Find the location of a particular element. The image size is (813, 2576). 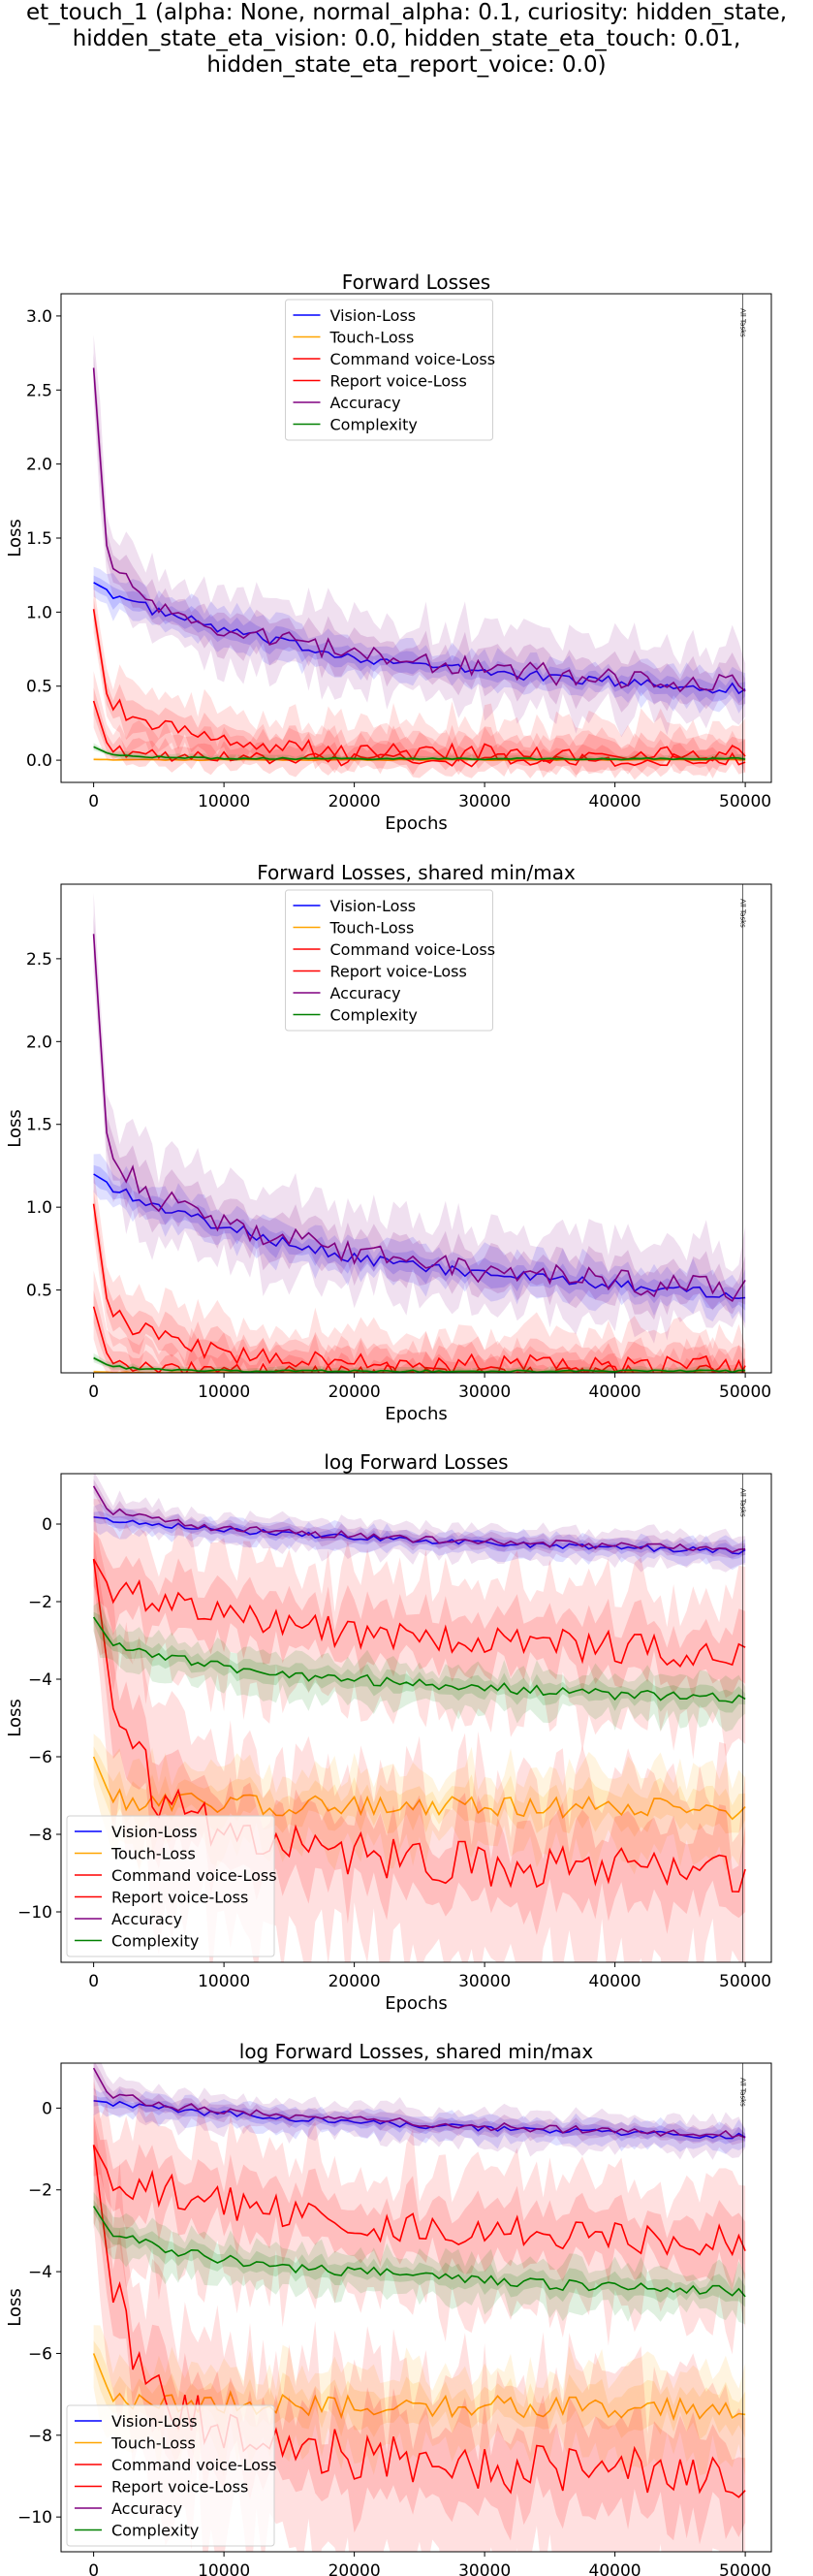

series-line-report-voice-loss is located at coordinates (419, 1339).